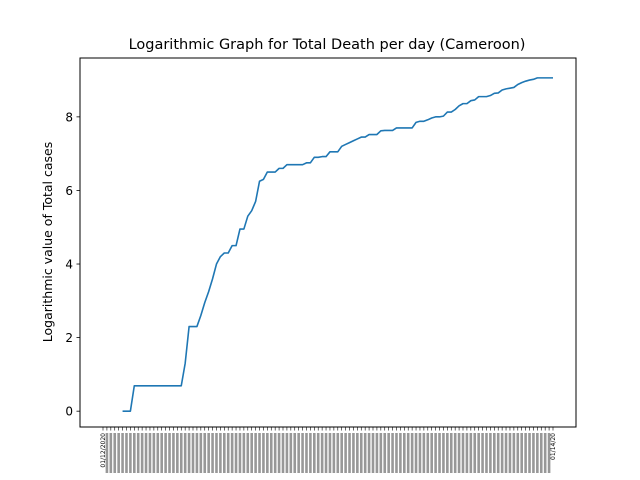  I want to click on y-axis-label: Logarithmic value of Total cases, so click(47, 242).